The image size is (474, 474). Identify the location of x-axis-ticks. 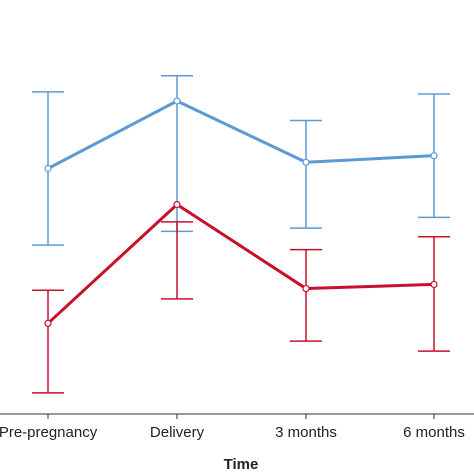
(241, 416).